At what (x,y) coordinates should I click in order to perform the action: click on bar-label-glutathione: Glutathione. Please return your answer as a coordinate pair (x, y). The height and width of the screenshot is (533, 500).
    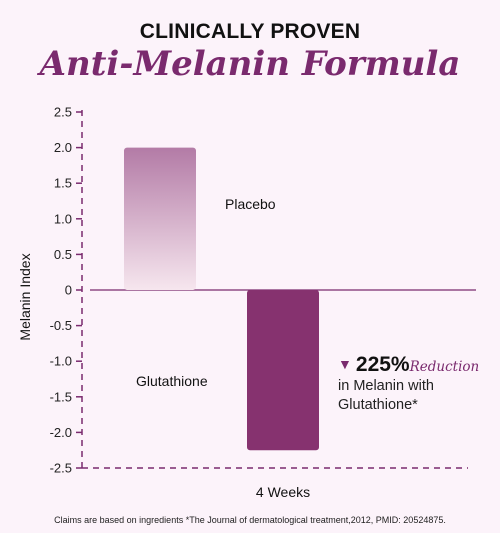
    Looking at the image, I should click on (172, 381).